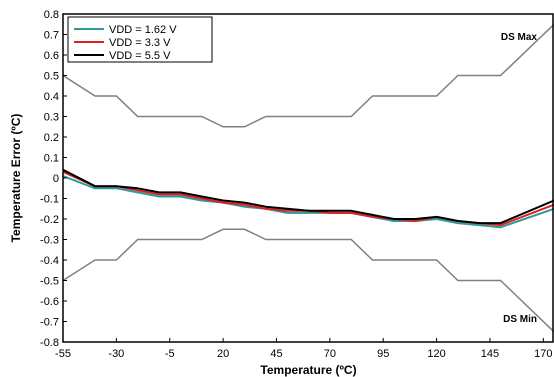  Describe the element at coordinates (49, 261) in the screenshot. I see `y-tick-label: -0.4` at that location.